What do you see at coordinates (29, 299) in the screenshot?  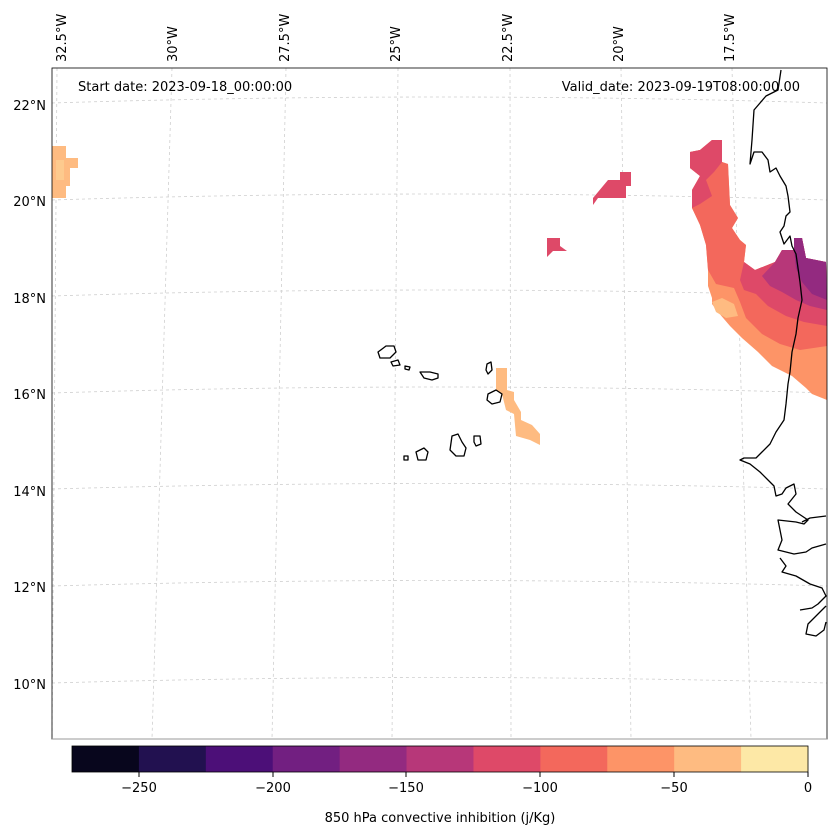 I see `lat-label-18n: 18°N` at bounding box center [29, 299].